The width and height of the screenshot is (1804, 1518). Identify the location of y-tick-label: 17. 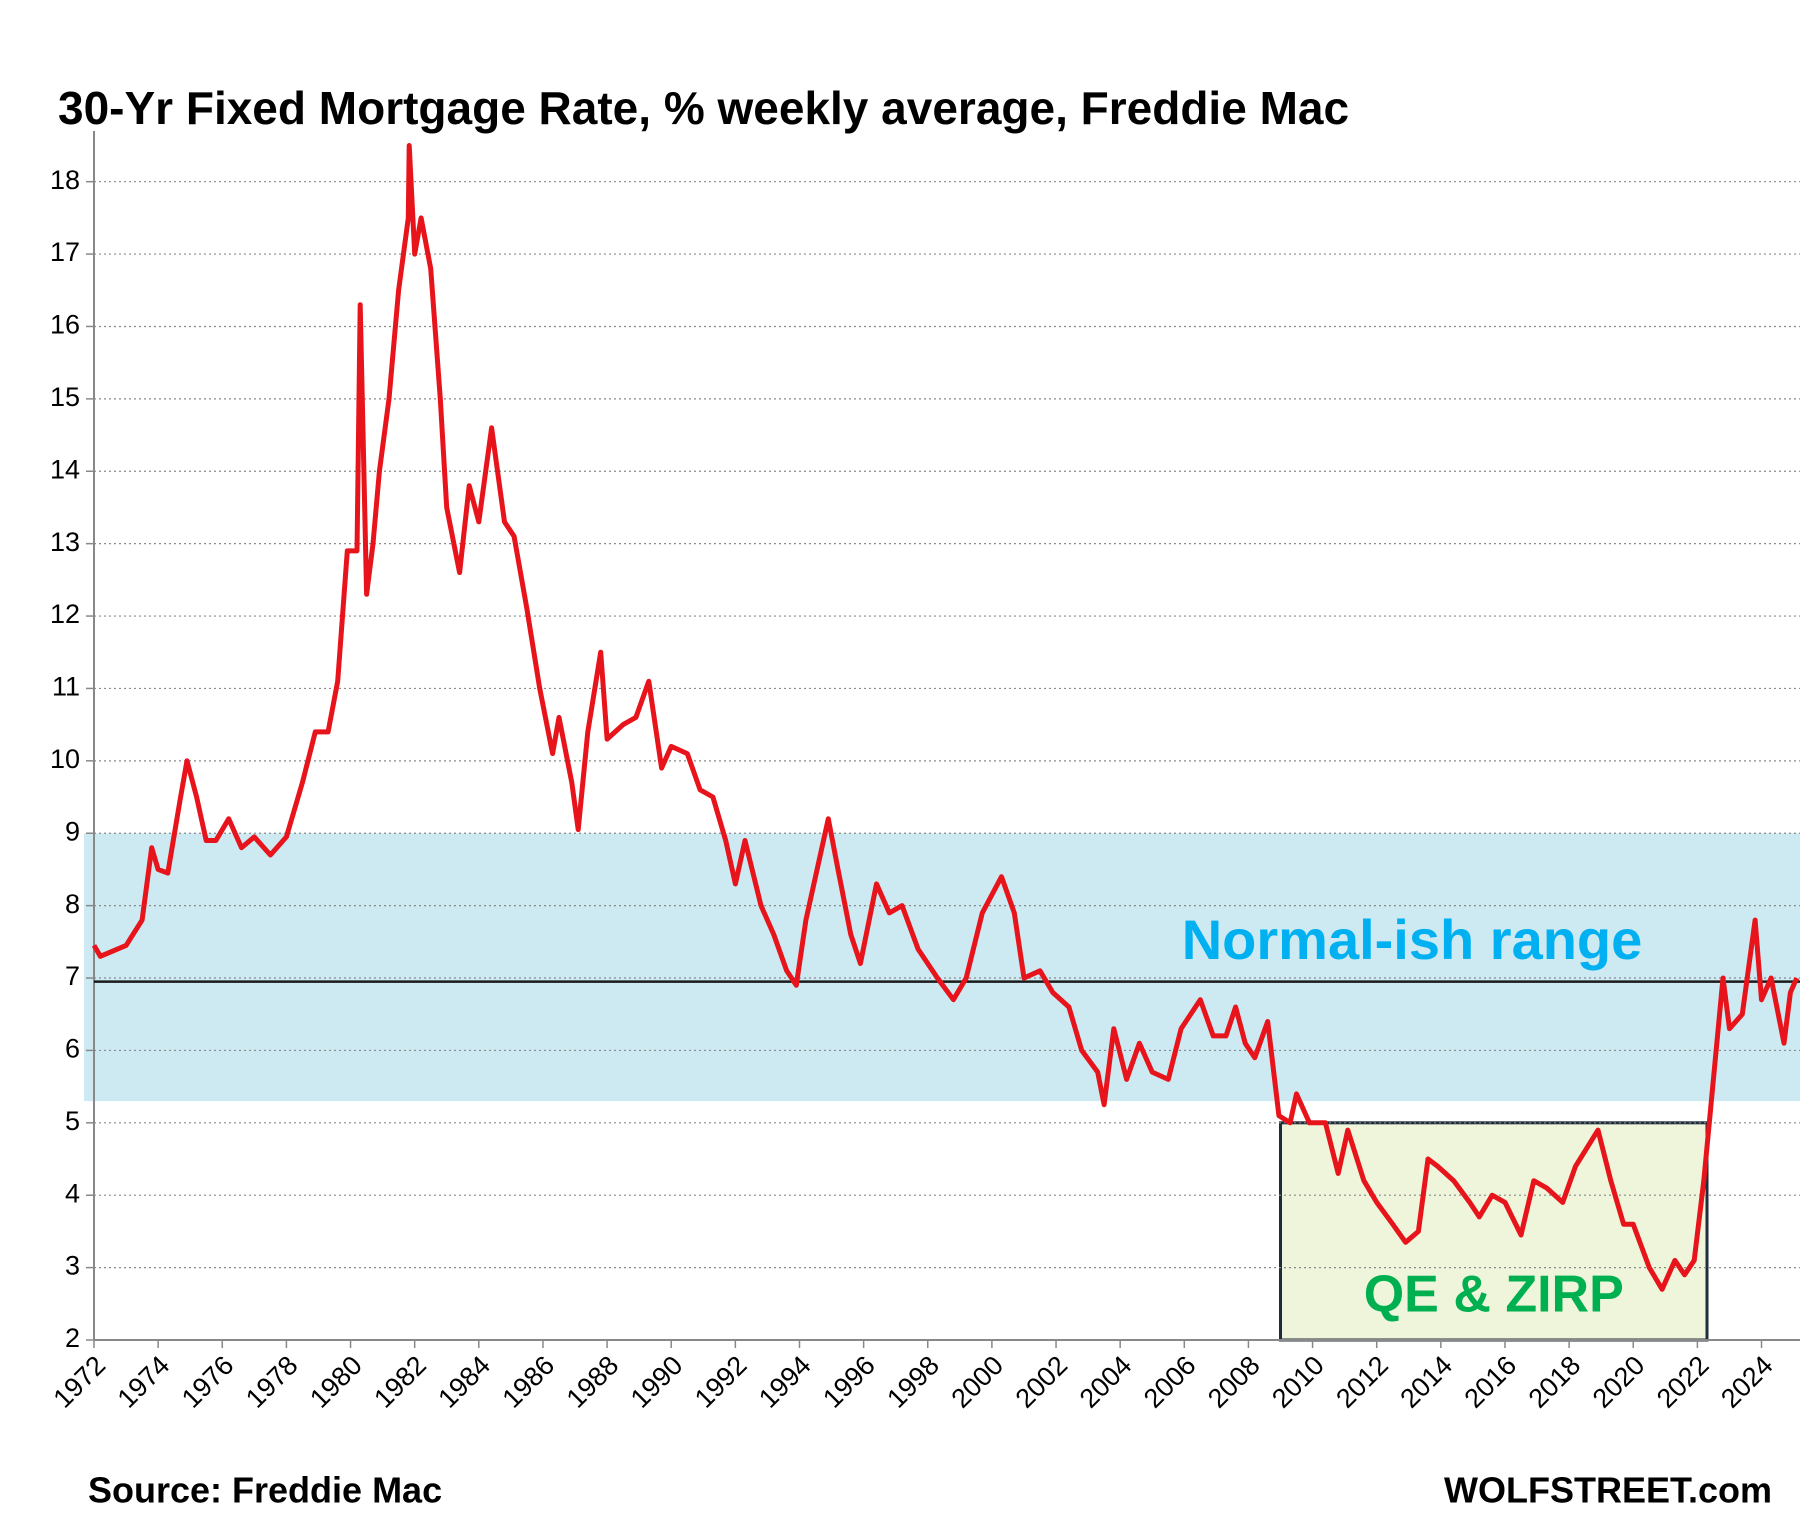
(65, 252).